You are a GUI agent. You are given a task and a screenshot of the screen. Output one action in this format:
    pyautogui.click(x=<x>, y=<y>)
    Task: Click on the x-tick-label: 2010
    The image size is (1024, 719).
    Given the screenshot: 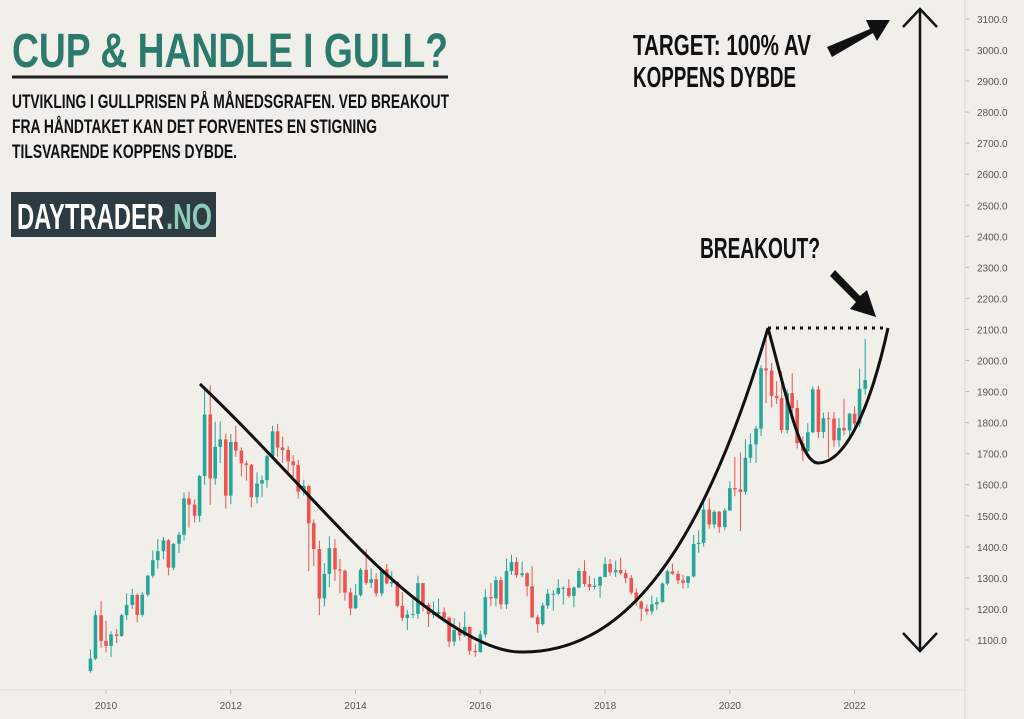 What is the action you would take?
    pyautogui.click(x=106, y=706)
    